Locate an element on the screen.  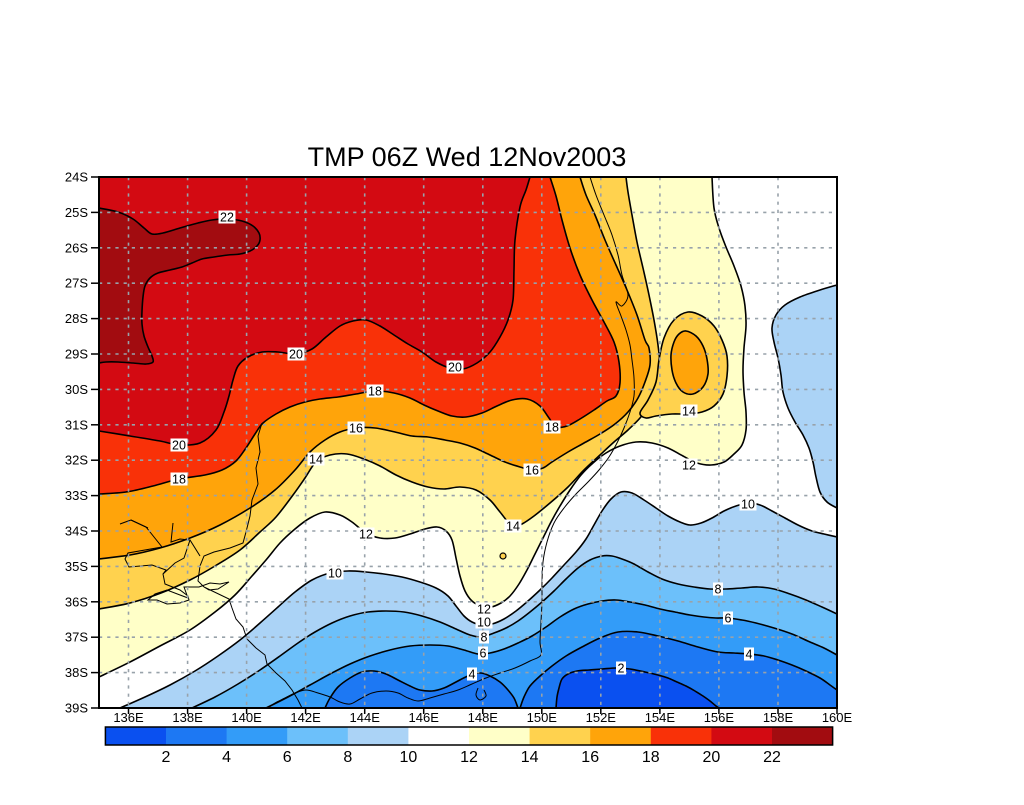
svg-text: 154E is located at coordinates (660, 717).